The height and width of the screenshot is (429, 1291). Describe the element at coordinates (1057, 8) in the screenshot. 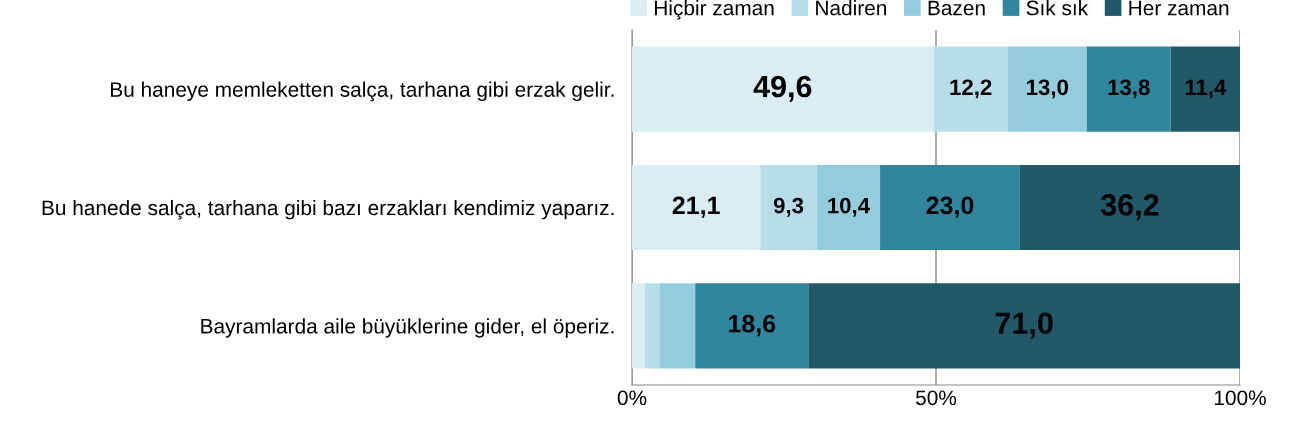

I see `legend-label: Sık sık` at that location.